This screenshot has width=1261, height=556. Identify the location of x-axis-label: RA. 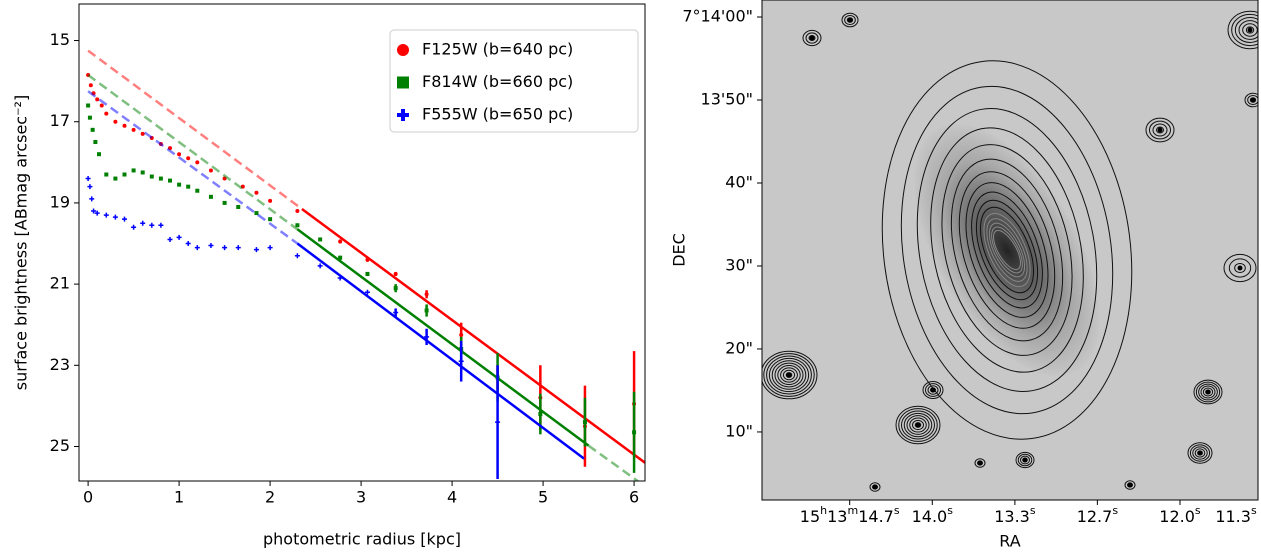
(1009, 541).